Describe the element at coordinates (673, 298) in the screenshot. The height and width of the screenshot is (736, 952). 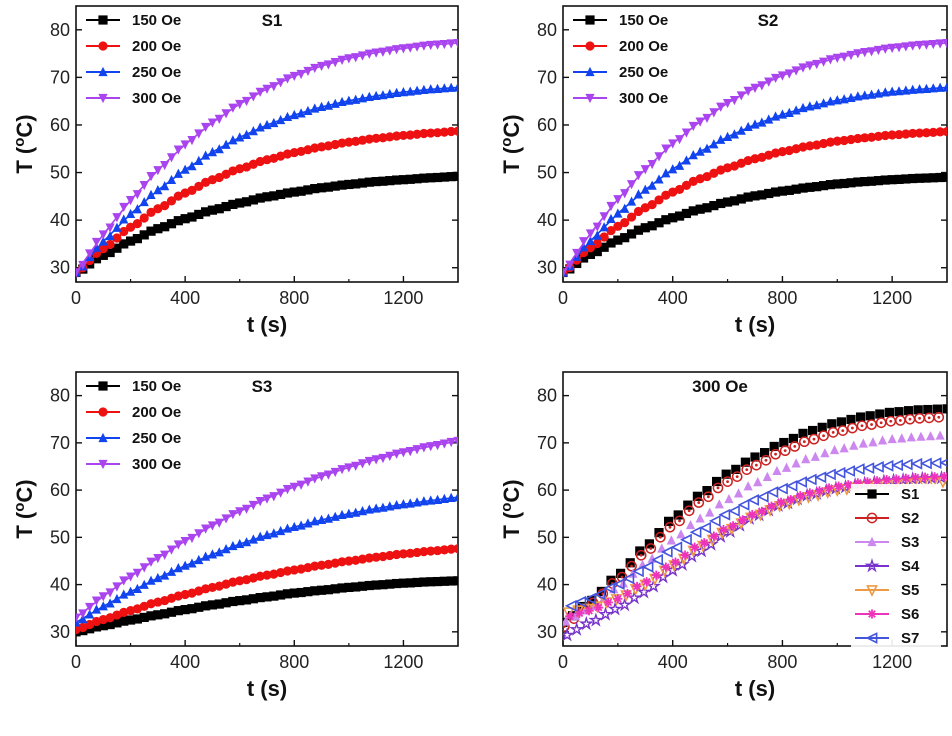
I see `x-tick-label: 400` at that location.